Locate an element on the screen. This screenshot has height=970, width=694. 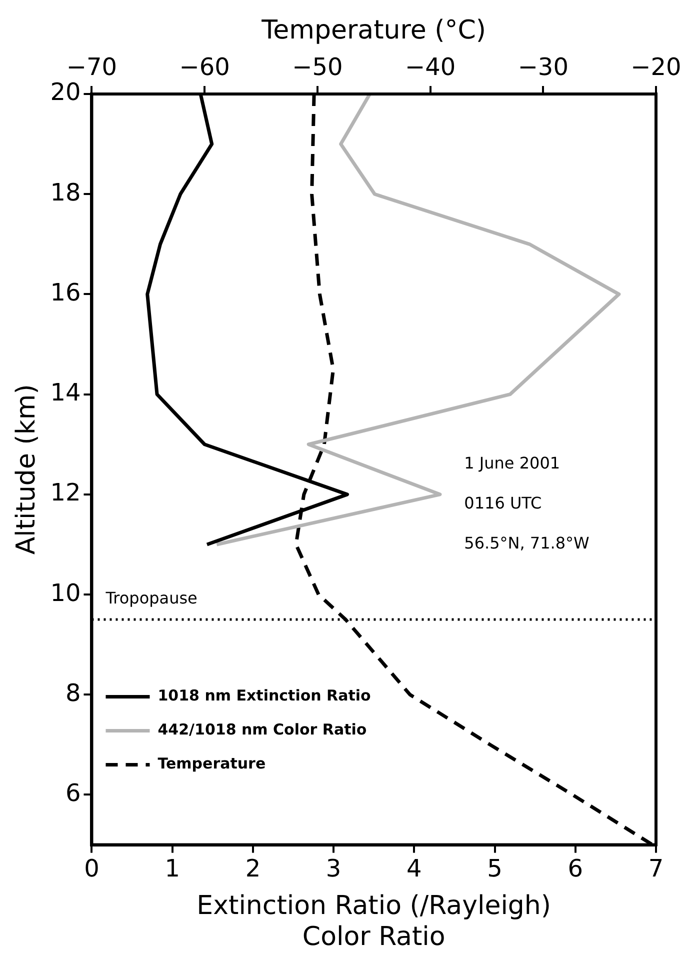
x2-tick-label: −50 is located at coordinates (317, 66).